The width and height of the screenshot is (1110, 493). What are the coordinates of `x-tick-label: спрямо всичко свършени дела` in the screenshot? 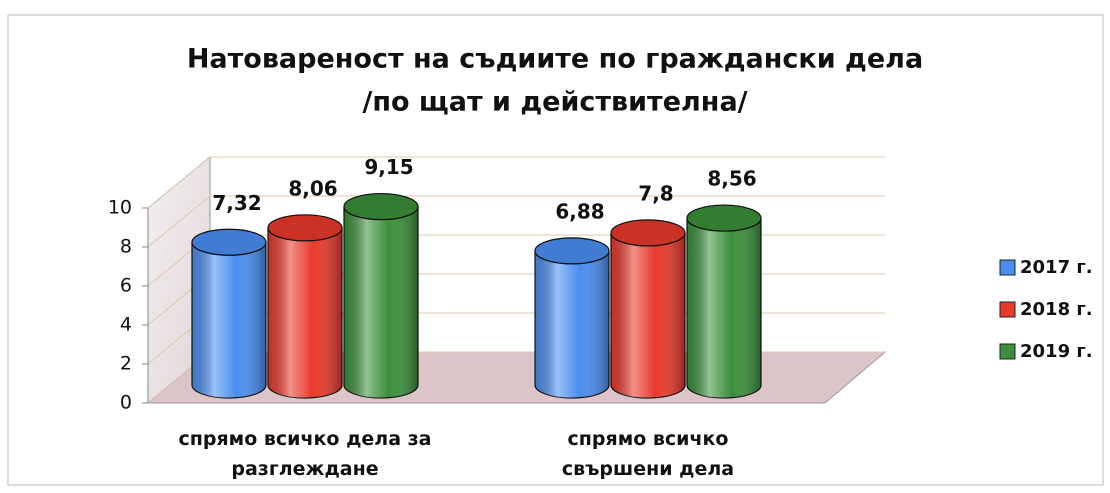 It's located at (648, 454).